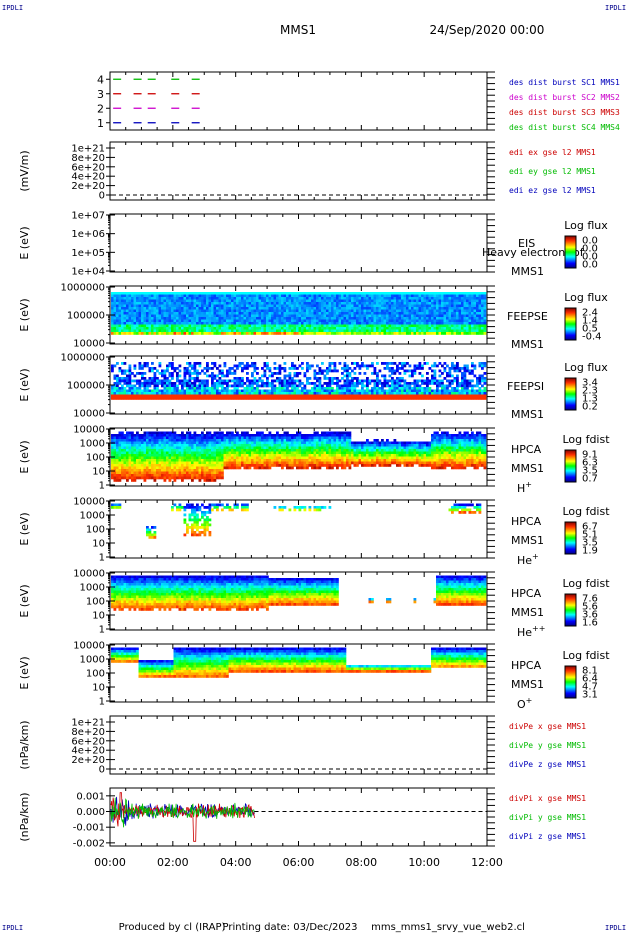 This screenshot has height=934, width=630. Describe the element at coordinates (24, 528) in the screenshot. I see `panel-hpca-he-ylabel: E (eV)` at that location.